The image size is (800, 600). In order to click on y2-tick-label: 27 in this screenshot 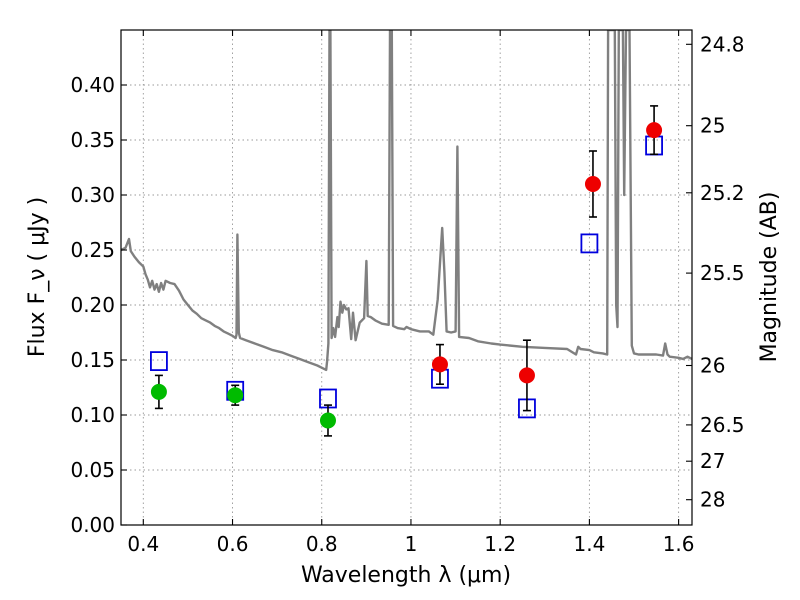, I will do `click(712, 461)`.